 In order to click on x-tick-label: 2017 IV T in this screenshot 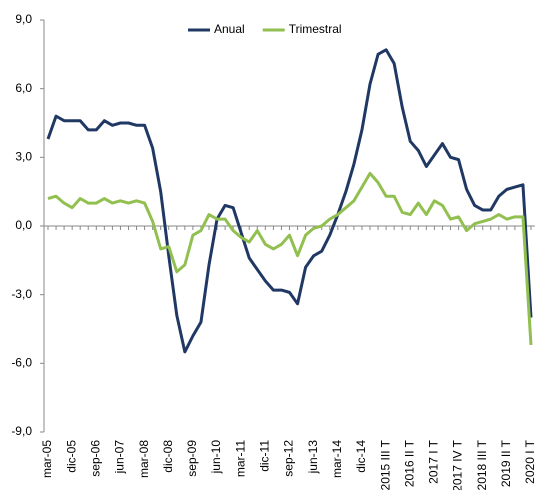, I will do `click(458, 464)`.